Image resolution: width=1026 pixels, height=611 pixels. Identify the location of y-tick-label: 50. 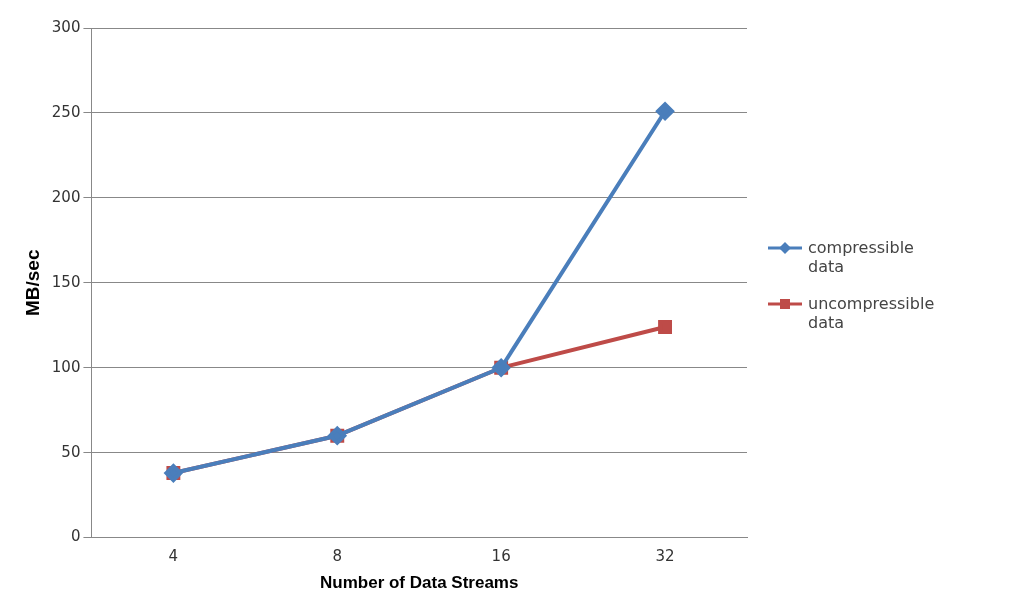
(71, 451).